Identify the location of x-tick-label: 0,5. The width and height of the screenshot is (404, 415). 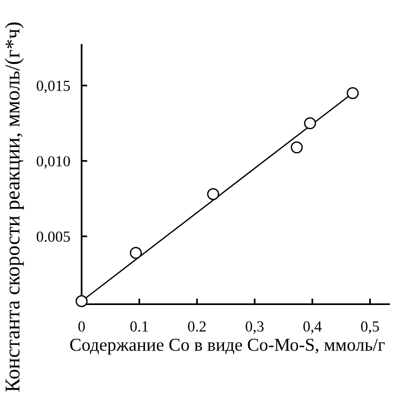
(370, 327).